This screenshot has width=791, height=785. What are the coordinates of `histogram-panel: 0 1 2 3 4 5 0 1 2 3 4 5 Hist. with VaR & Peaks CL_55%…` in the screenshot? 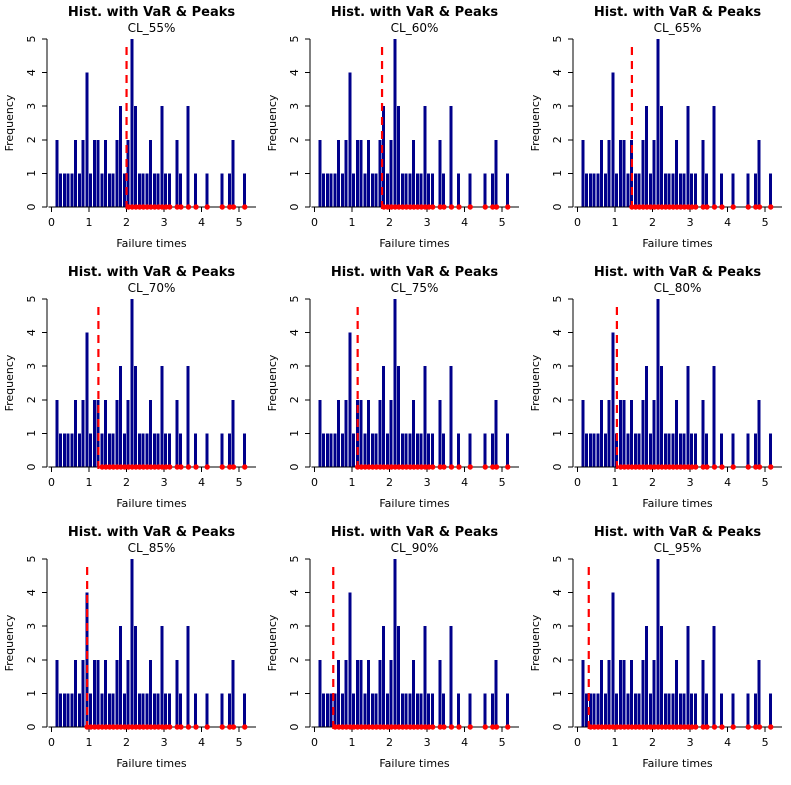 It's located at (132, 131).